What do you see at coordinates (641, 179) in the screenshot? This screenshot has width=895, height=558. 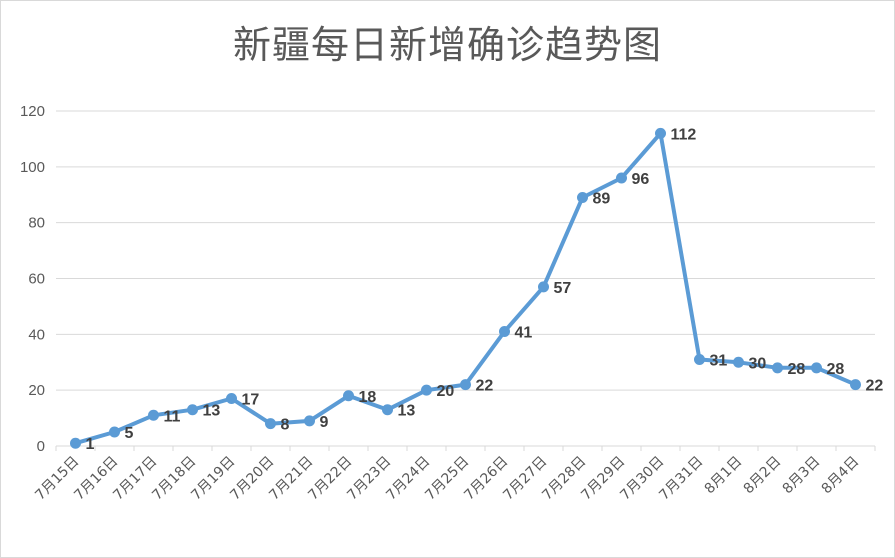 I see `data-label: 96` at bounding box center [641, 179].